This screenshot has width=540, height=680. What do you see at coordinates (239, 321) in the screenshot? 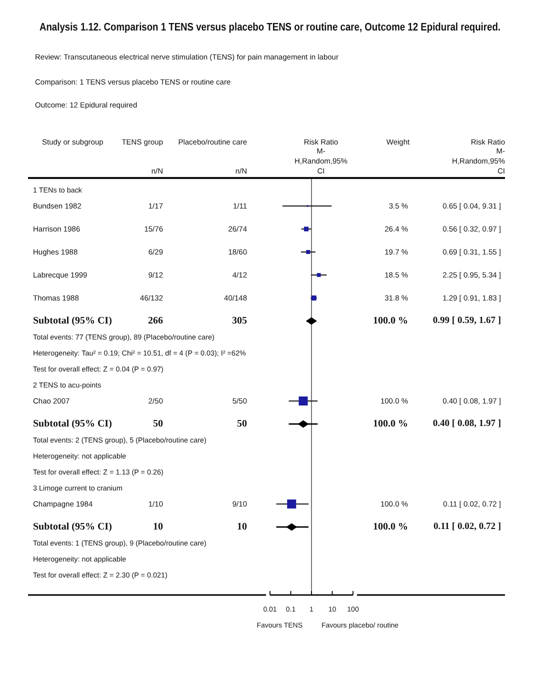
I see `text: 305` at bounding box center [239, 321].